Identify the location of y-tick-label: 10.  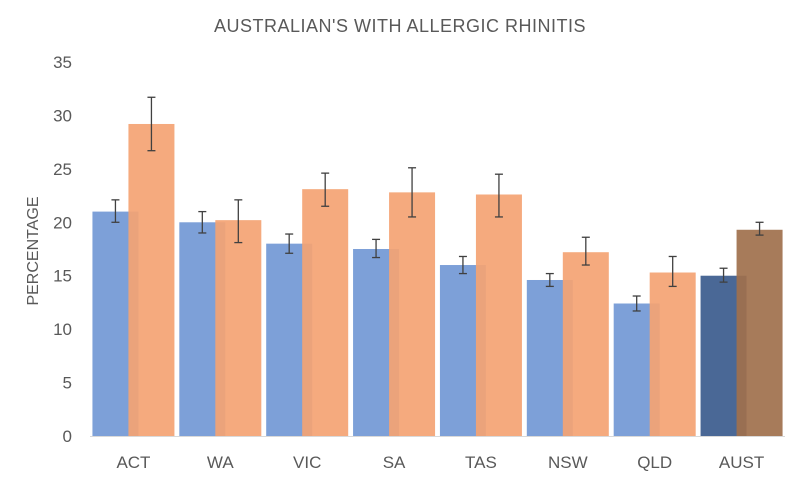
(62, 329).